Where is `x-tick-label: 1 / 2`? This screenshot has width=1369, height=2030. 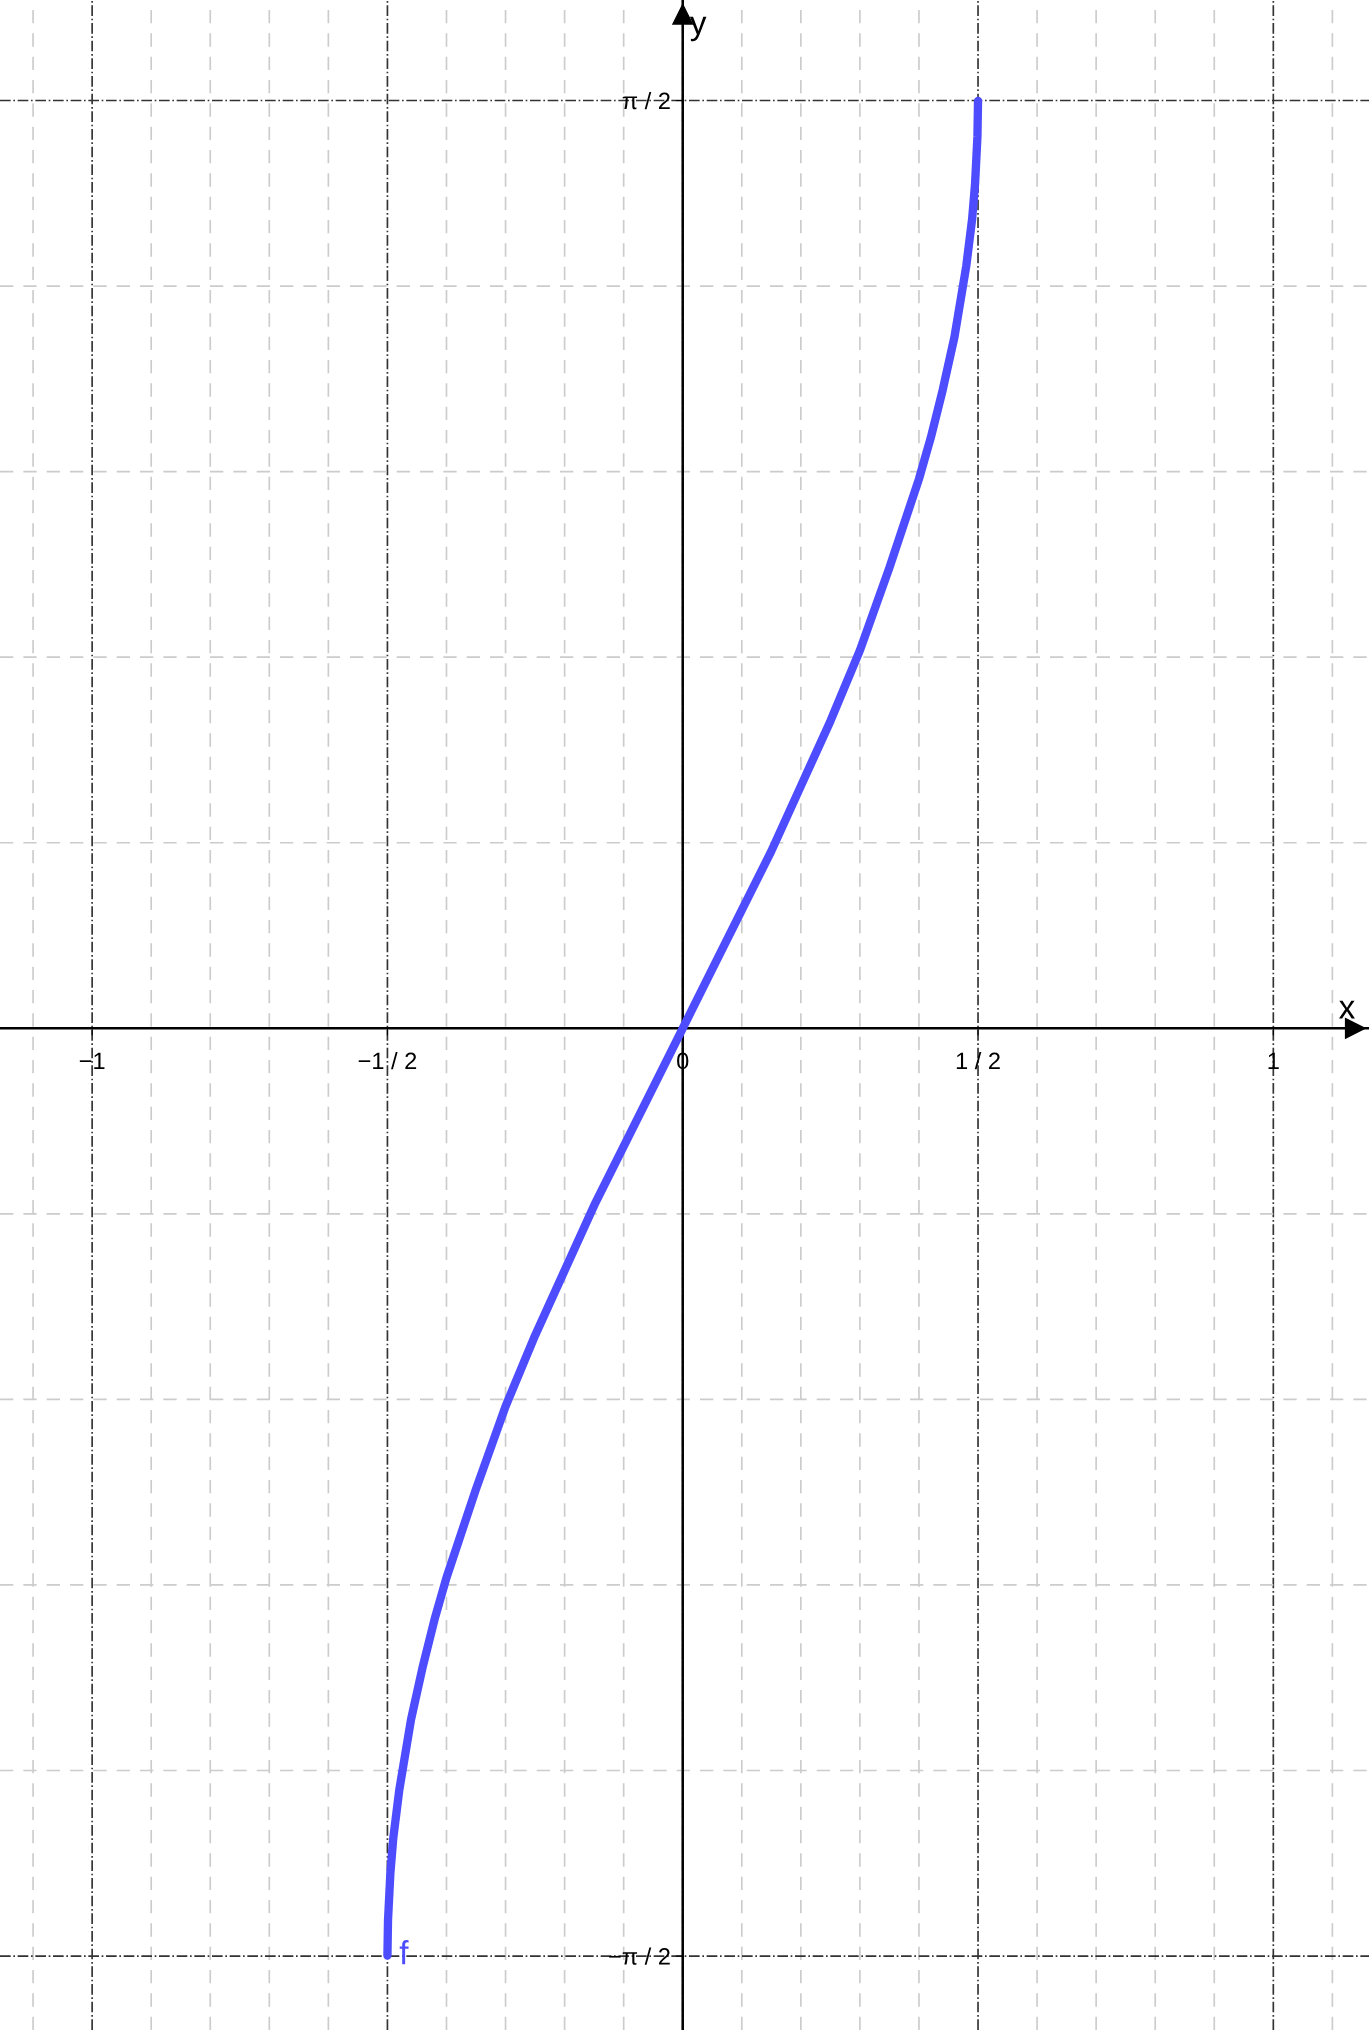 x-tick-label: 1 / 2 is located at coordinates (978, 1060).